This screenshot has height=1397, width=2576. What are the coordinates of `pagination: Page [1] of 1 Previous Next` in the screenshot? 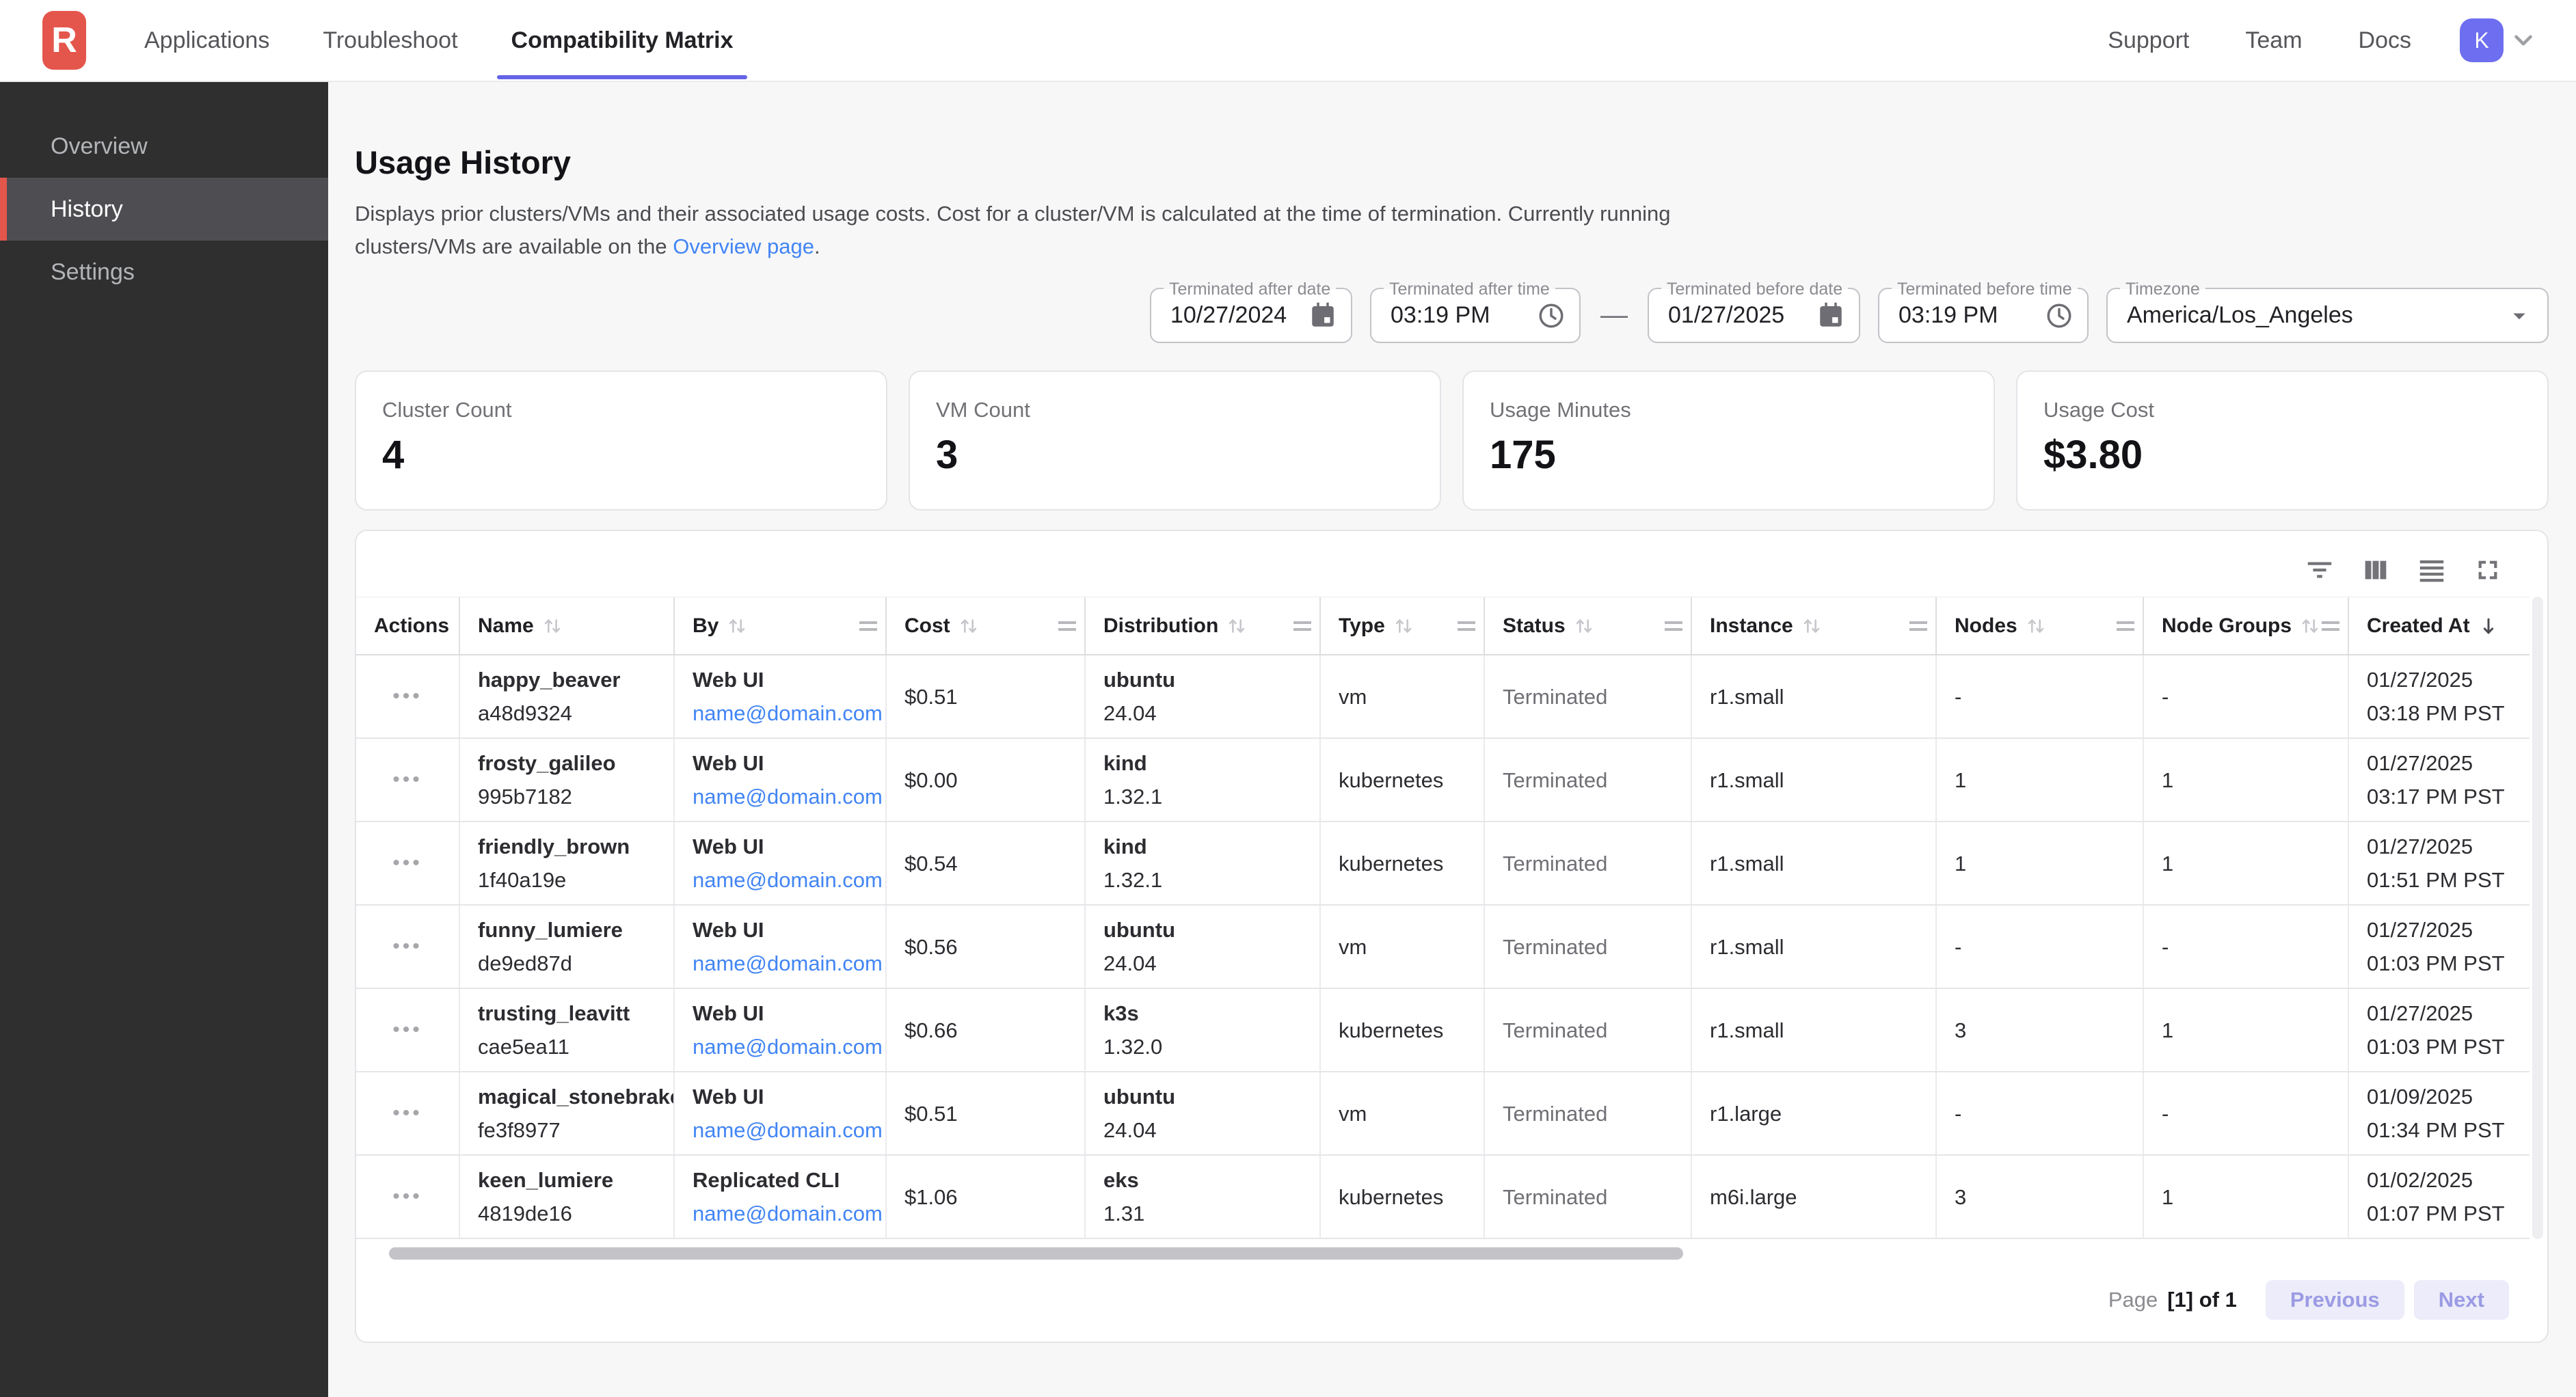 It's located at (2308, 1300).